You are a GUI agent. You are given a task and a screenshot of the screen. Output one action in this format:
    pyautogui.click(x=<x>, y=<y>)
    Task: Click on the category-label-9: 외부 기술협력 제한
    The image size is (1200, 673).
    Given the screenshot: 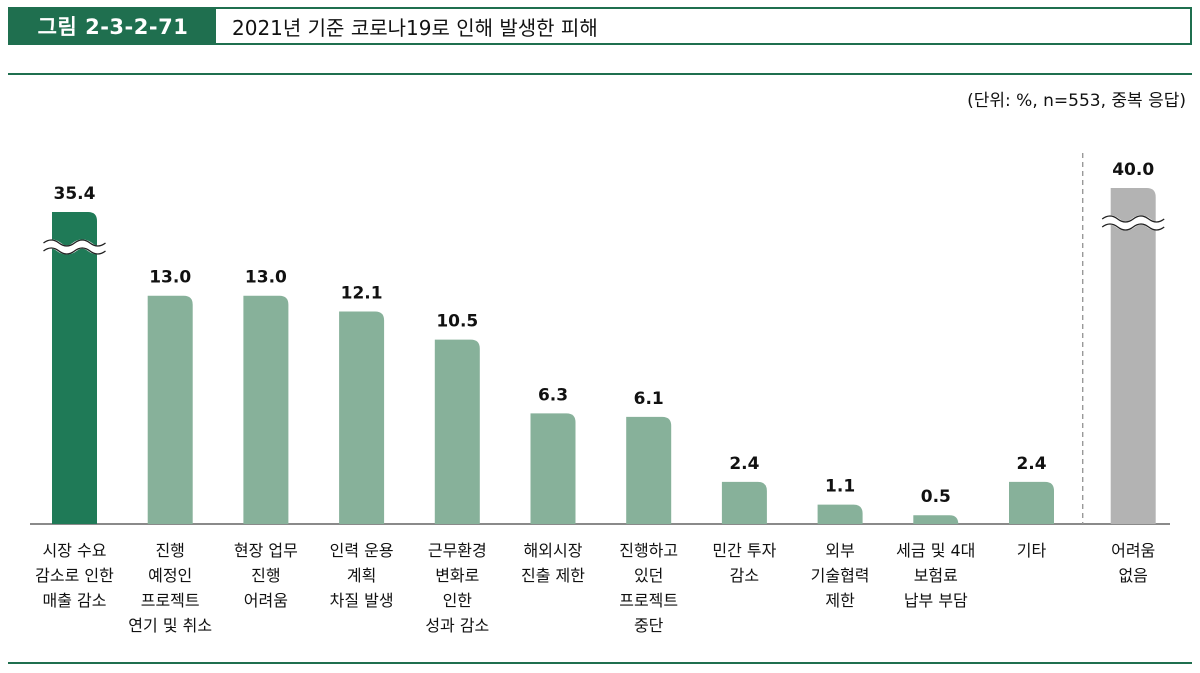 What is the action you would take?
    pyautogui.click(x=840, y=575)
    